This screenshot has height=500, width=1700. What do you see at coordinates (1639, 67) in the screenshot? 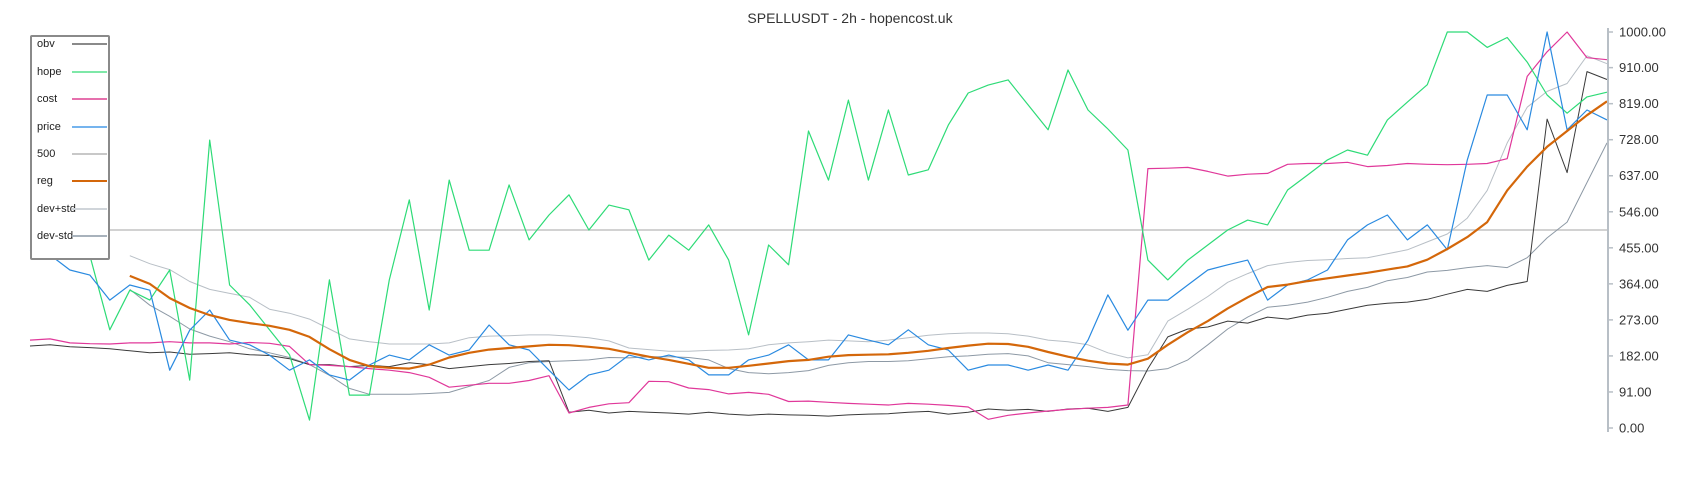
I see `y-tick-label: 910.00` at bounding box center [1639, 67].